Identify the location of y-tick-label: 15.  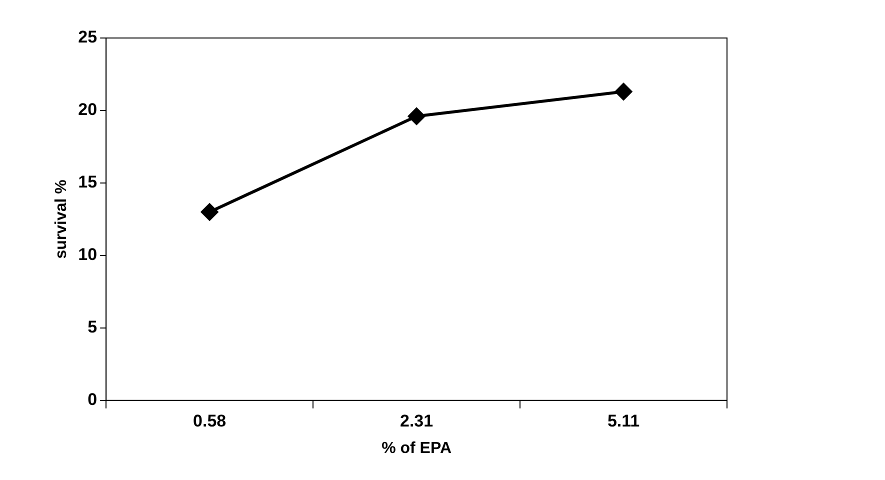
(88, 182).